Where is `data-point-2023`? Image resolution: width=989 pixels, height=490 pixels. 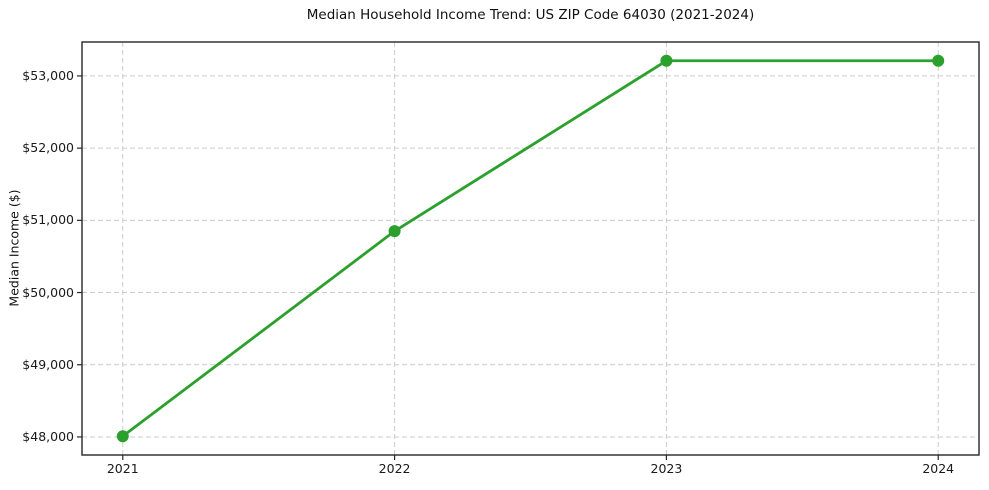
data-point-2023 is located at coordinates (666, 60).